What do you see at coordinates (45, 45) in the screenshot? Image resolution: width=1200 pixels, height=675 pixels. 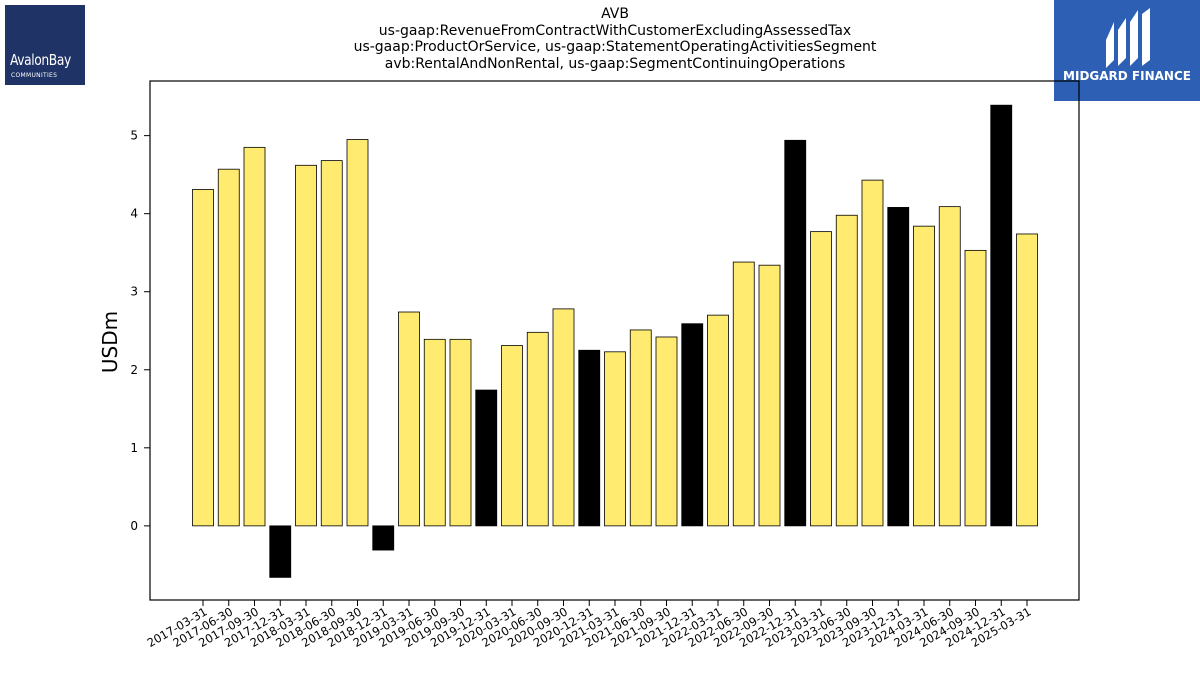 I see `avalonbay-logo: AvalonBay COMMUNITIES` at bounding box center [45, 45].